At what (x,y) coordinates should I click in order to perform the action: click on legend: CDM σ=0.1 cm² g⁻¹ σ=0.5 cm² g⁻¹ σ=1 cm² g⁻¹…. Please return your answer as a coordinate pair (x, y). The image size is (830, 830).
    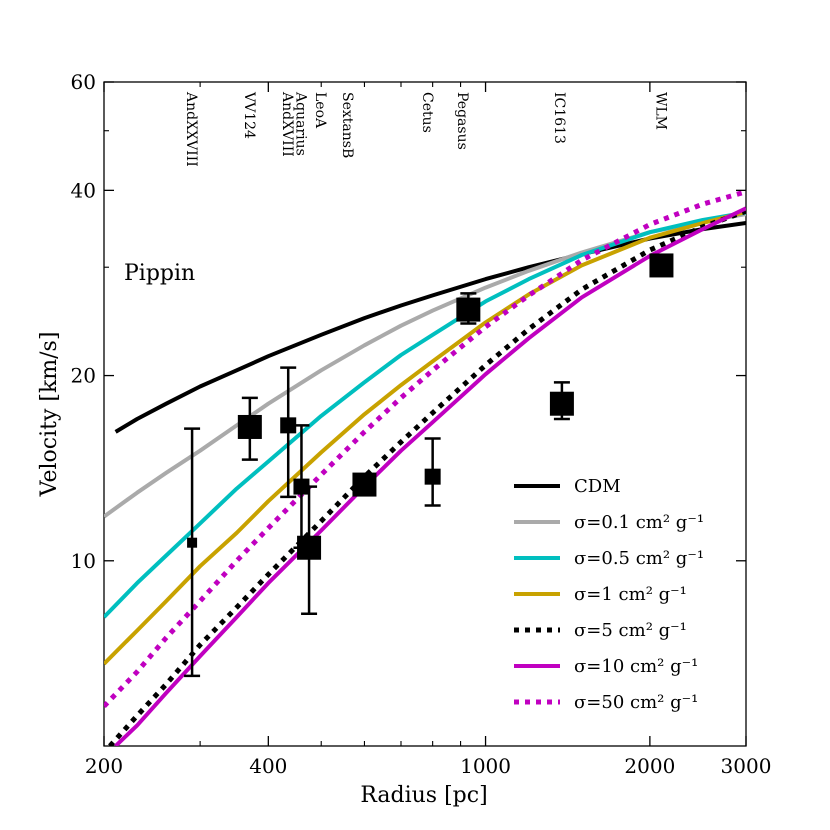
    Looking at the image, I should click on (609, 594).